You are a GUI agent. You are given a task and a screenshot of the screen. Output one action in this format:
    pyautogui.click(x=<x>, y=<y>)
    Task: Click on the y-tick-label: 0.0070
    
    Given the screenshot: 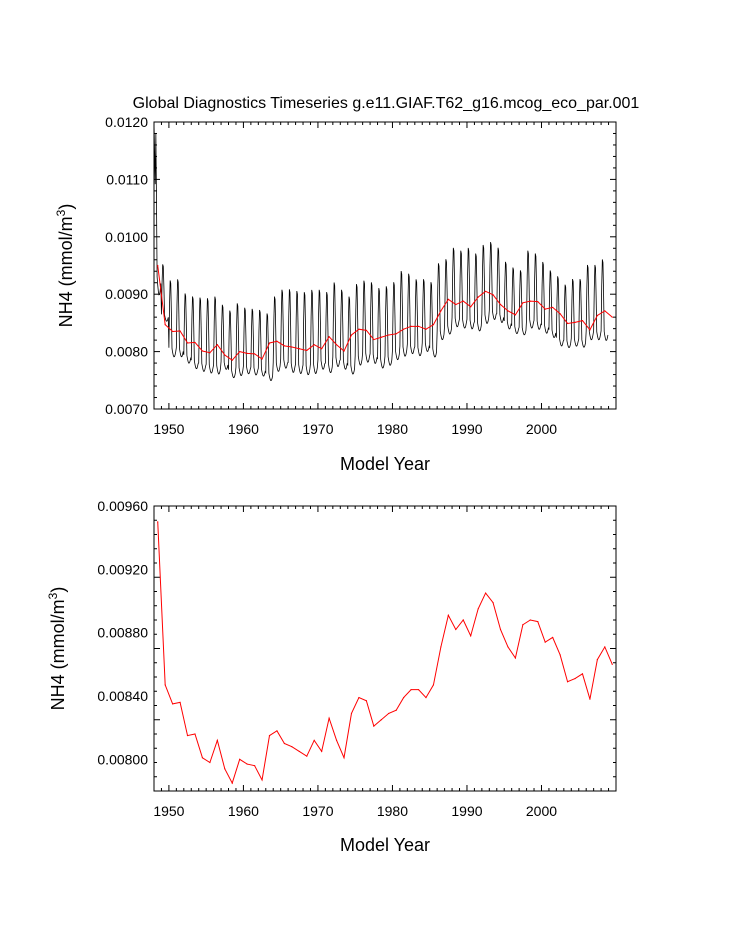 What is the action you would take?
    pyautogui.click(x=126, y=409)
    